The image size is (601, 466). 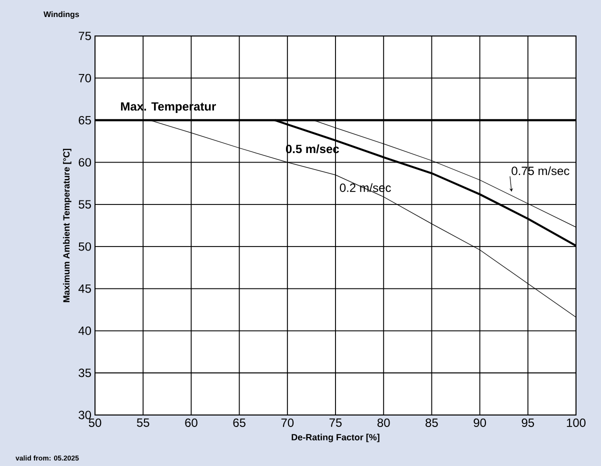 What do you see at coordinates (335, 422) in the screenshot?
I see `x-tick-label: 75` at bounding box center [335, 422].